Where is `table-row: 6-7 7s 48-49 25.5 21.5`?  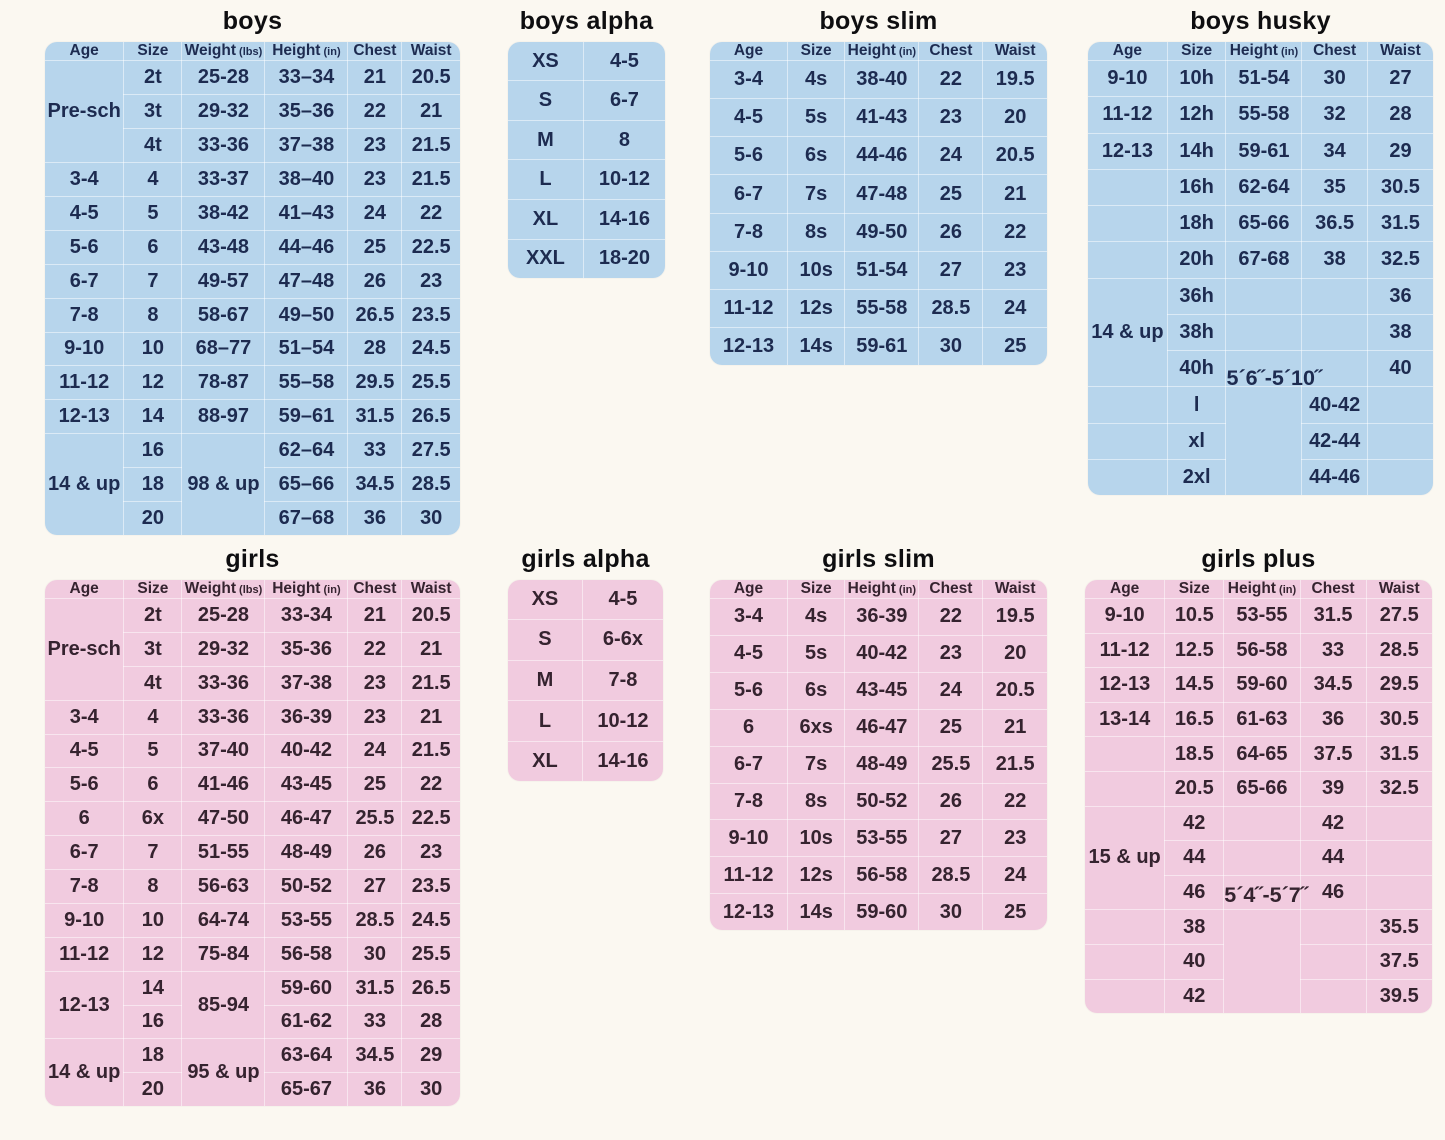 table-row: 6-7 7s 48-49 25.5 21.5 is located at coordinates (878, 764).